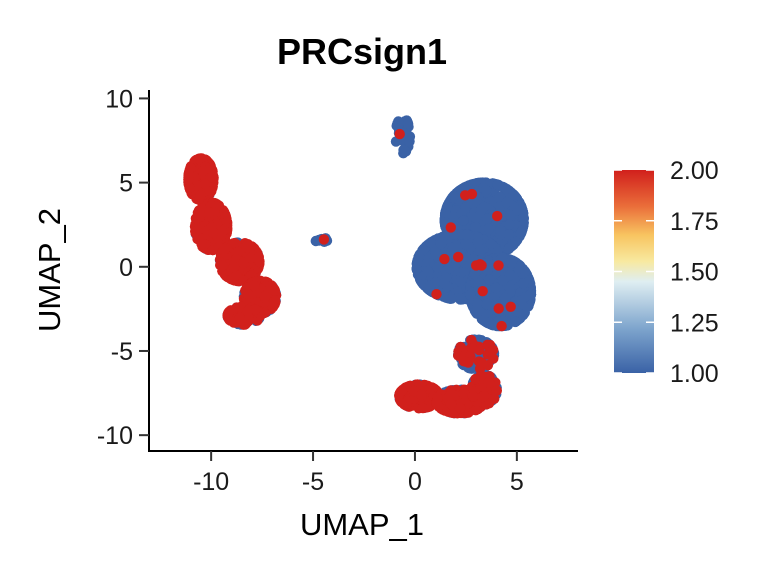 This screenshot has height=576, width=768. What do you see at coordinates (362, 524) in the screenshot?
I see `x-axis-title: UMAP_1` at bounding box center [362, 524].